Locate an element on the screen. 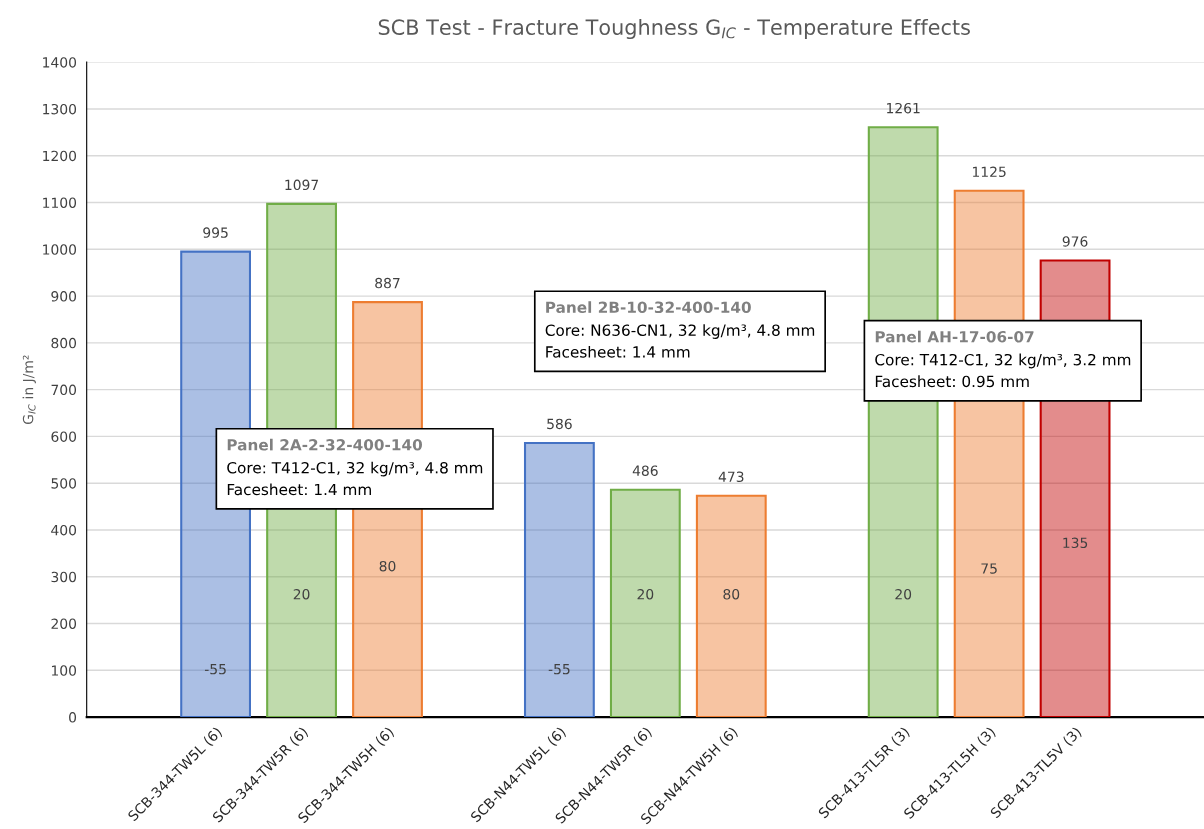 This screenshot has height=829, width=1204. y-tick-label: 1200 is located at coordinates (60, 156).